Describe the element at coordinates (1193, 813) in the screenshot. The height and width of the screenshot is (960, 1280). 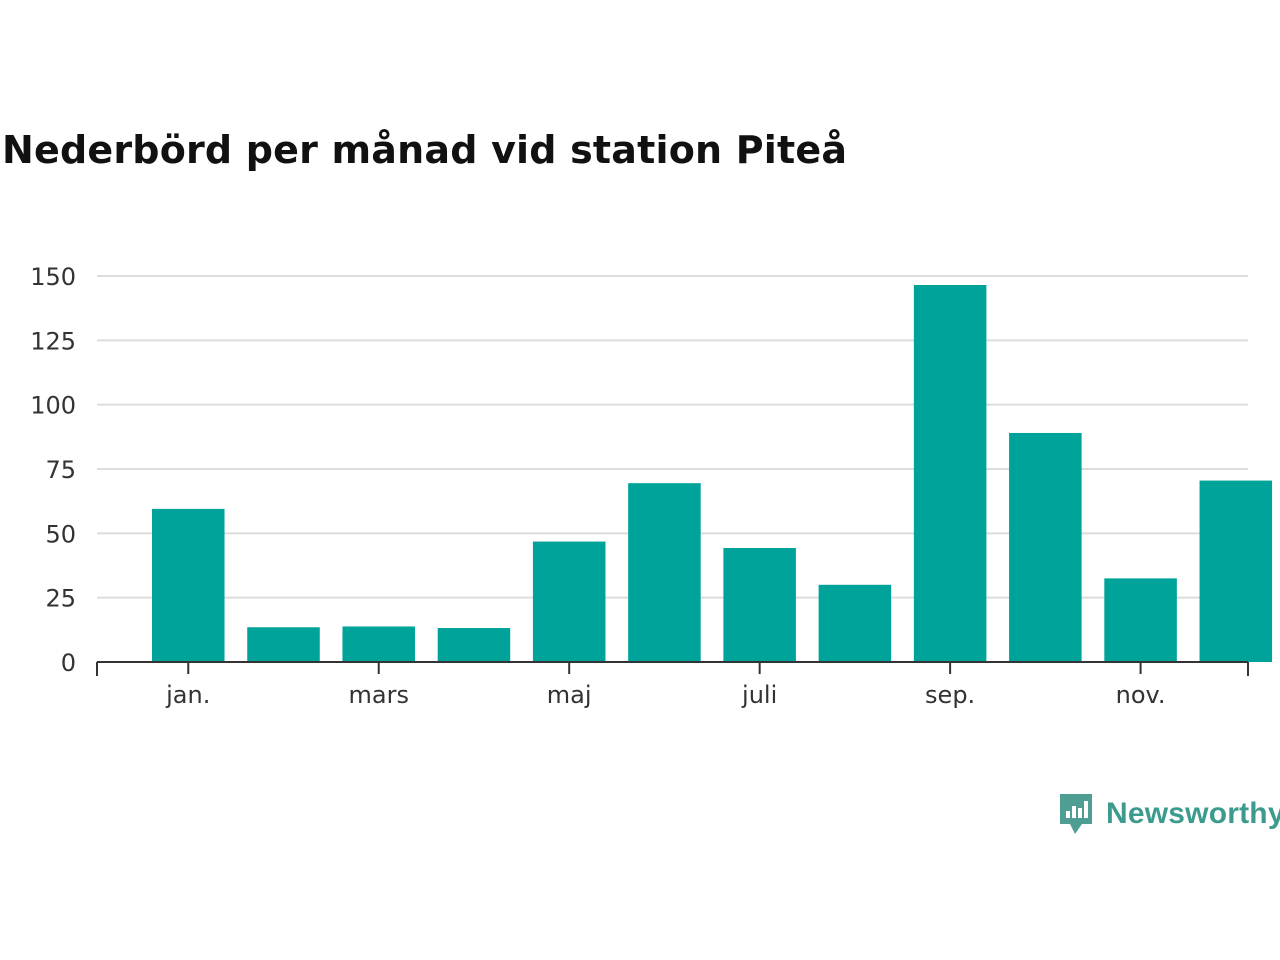
I see `logo-text: Newsworthy` at that location.